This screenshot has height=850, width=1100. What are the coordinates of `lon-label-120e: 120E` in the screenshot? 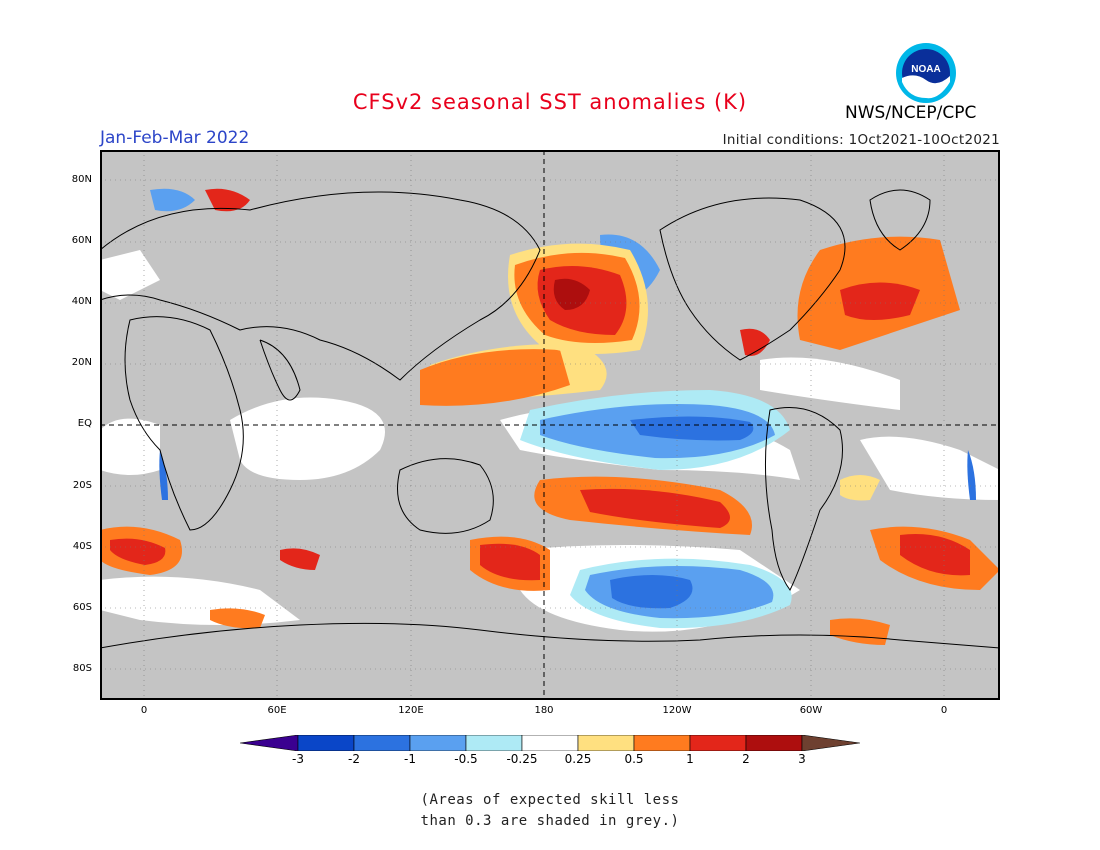 It's located at (411, 710).